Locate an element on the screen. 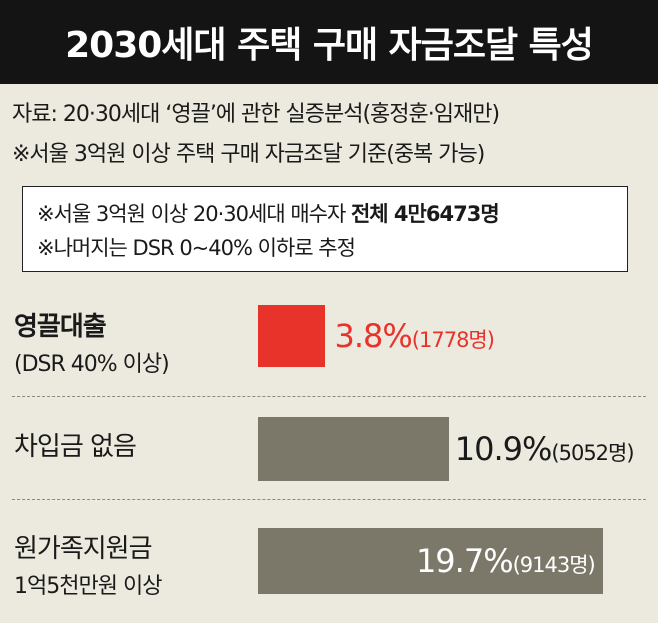  count-label-1: (5052명) is located at coordinates (592, 453).